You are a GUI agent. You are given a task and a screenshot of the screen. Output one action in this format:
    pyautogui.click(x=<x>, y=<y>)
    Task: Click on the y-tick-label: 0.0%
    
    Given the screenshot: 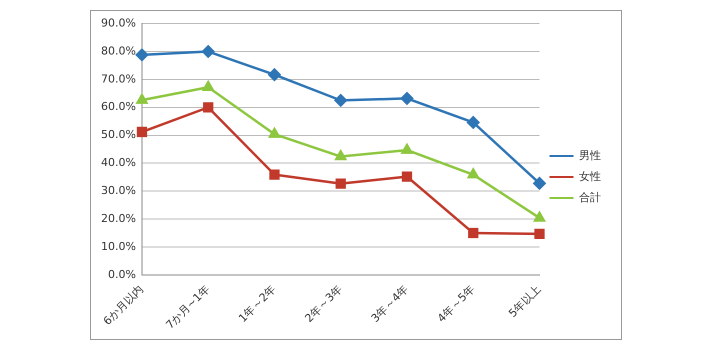 What is the action you would take?
    pyautogui.click(x=122, y=274)
    